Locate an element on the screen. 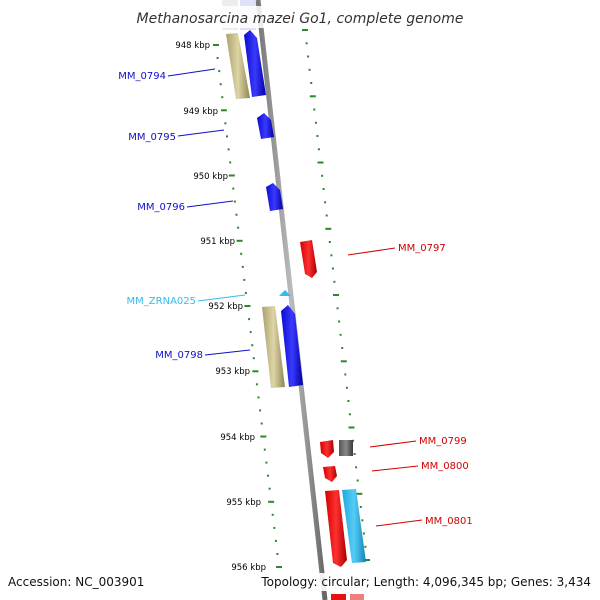 The width and height of the screenshot is (600, 600). gene-mm-0794-parent is located at coordinates (238, 66).